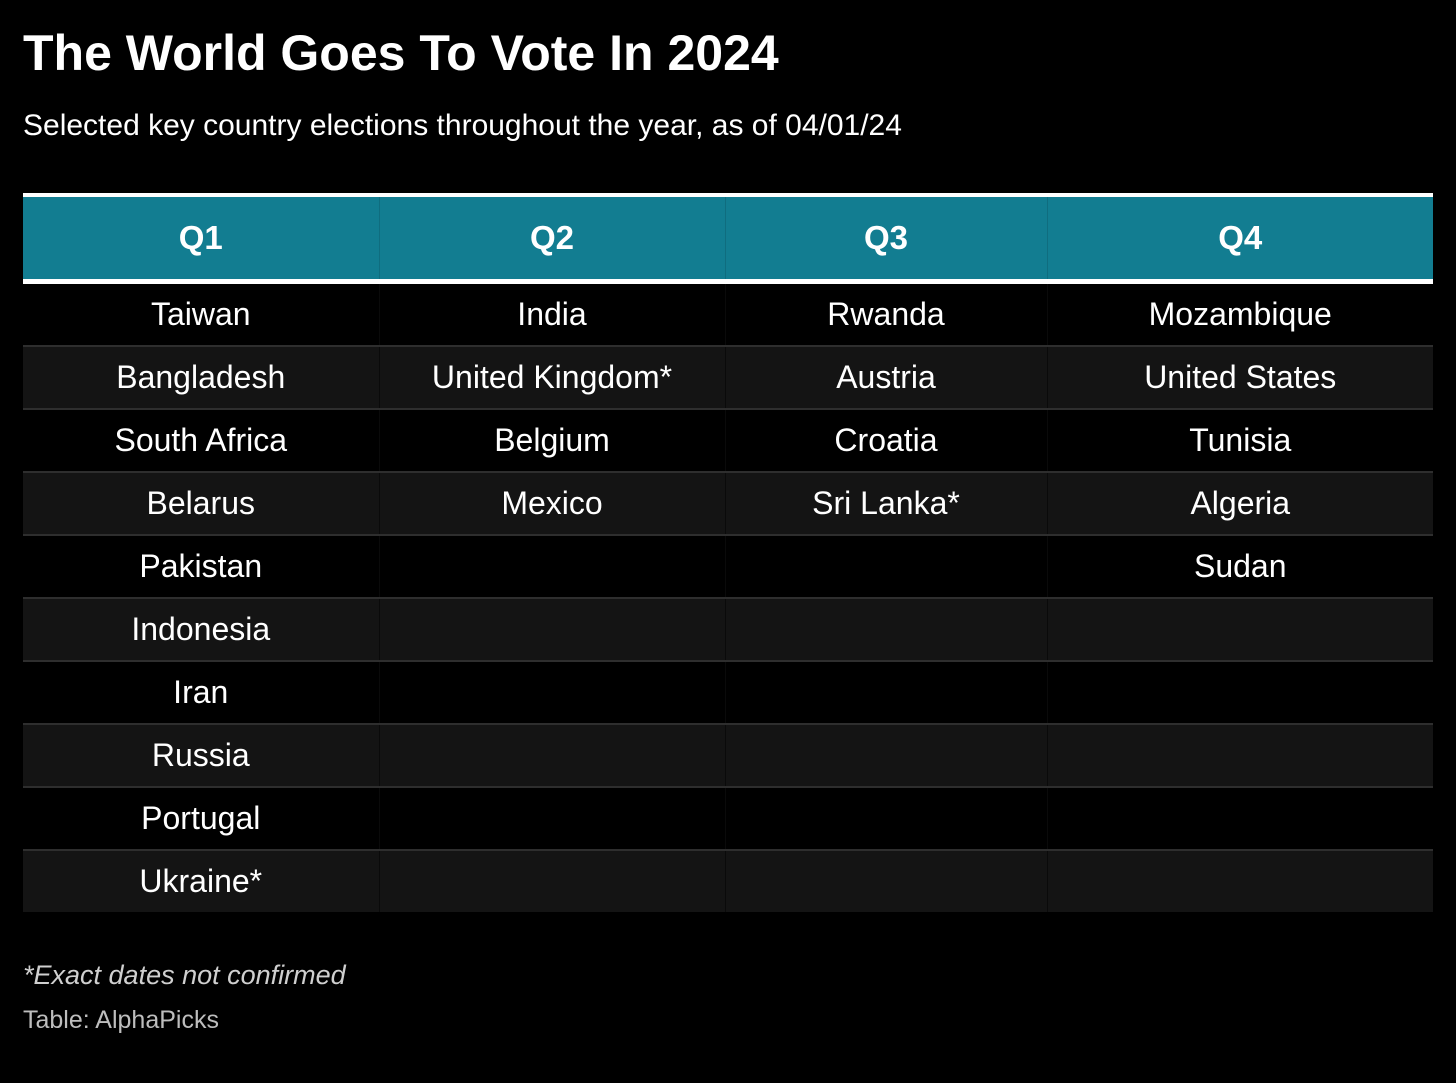  I want to click on cell-q4-row-2: United States, so click(1239, 378).